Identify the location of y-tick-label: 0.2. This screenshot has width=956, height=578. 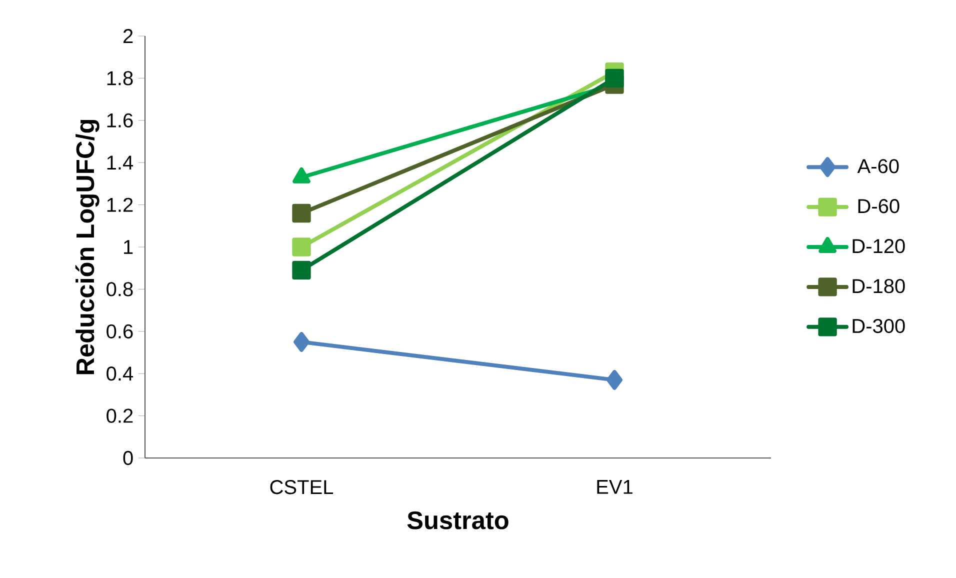
(119, 415).